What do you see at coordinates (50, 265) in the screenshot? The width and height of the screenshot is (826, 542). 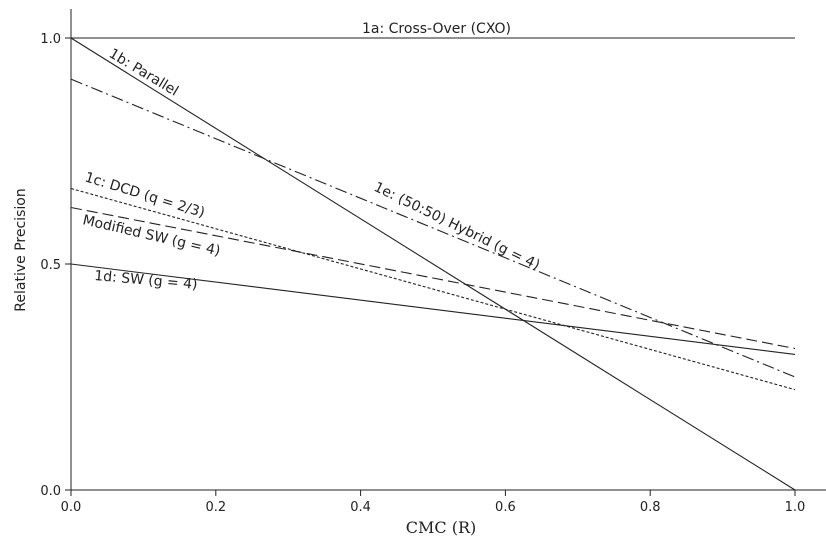 I see `y-tick-label: 0.5` at bounding box center [50, 265].